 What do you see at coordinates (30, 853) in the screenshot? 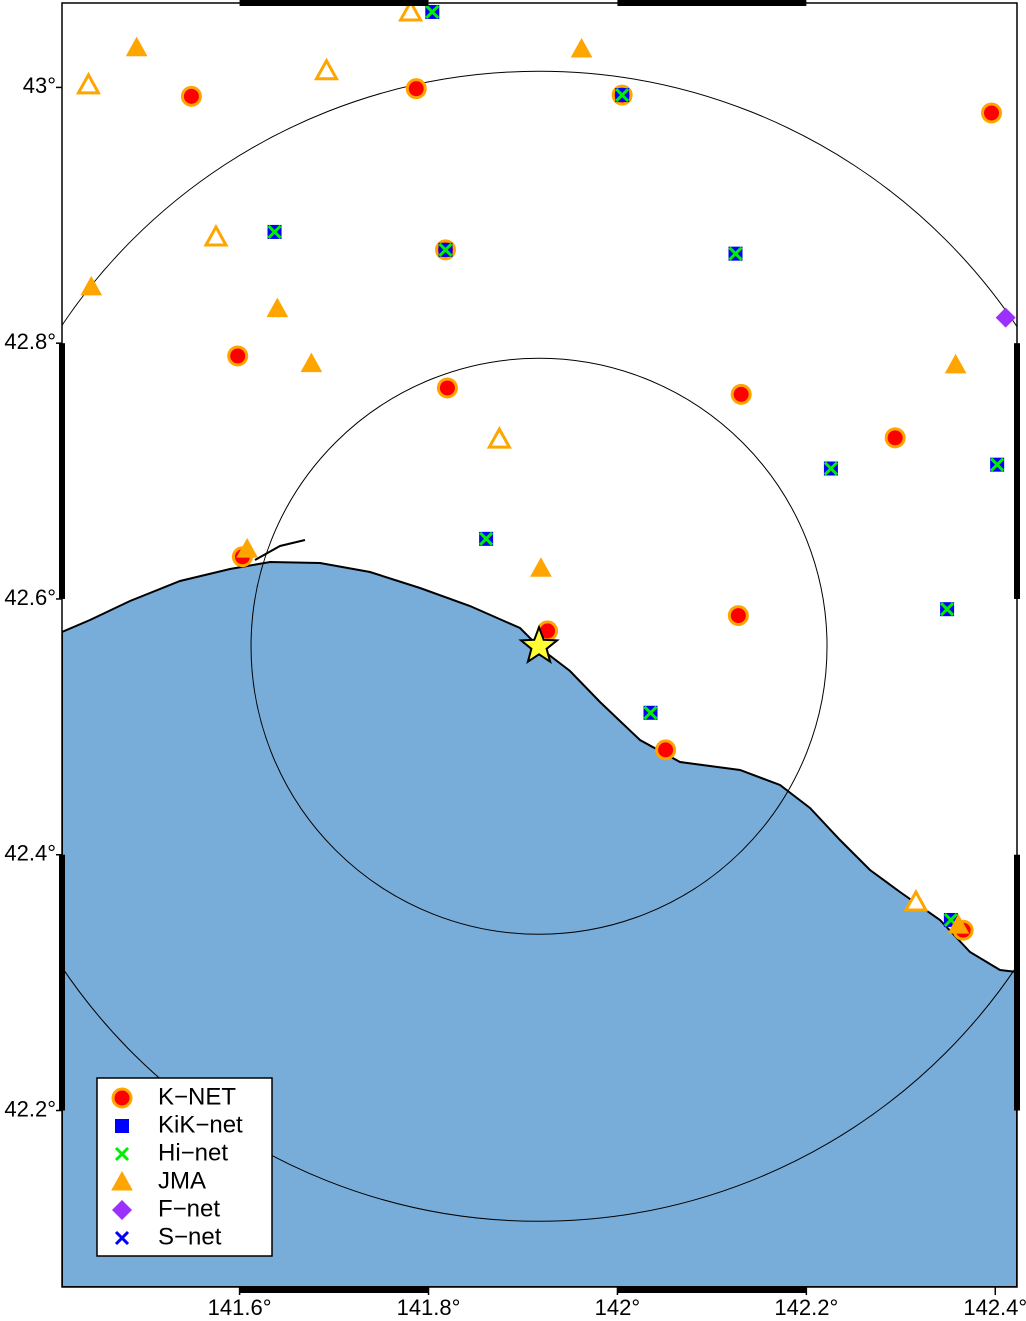
I see `y-tick-label: 42.4°` at bounding box center [30, 853].